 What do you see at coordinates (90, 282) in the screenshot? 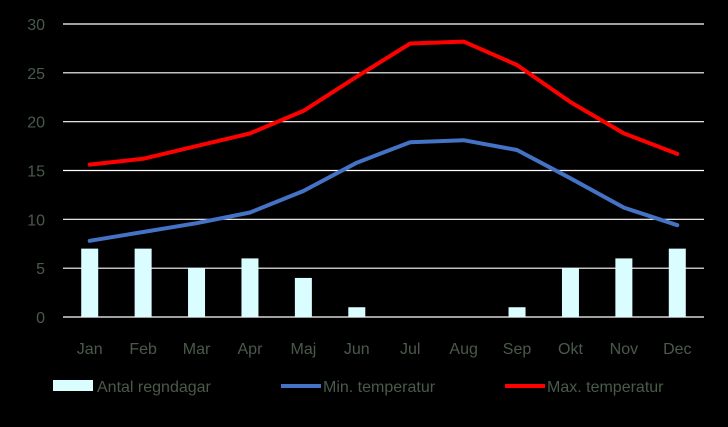
I see `bar-jan` at bounding box center [90, 282].